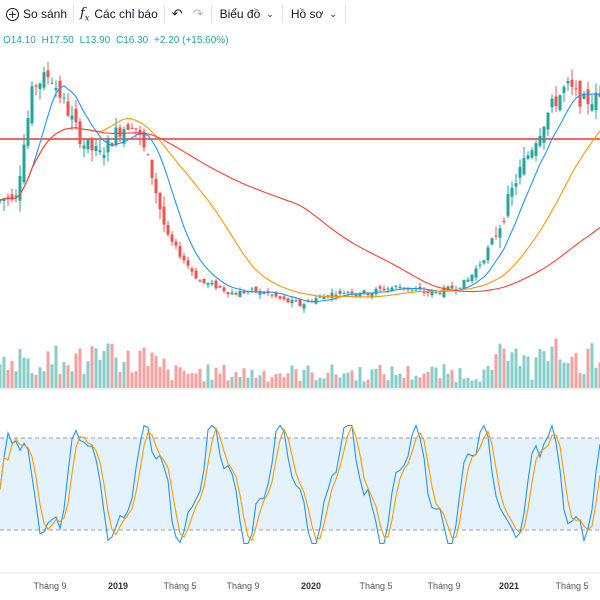  Describe the element at coordinates (85, 14) in the screenshot. I see `function-icon: fx` at that location.